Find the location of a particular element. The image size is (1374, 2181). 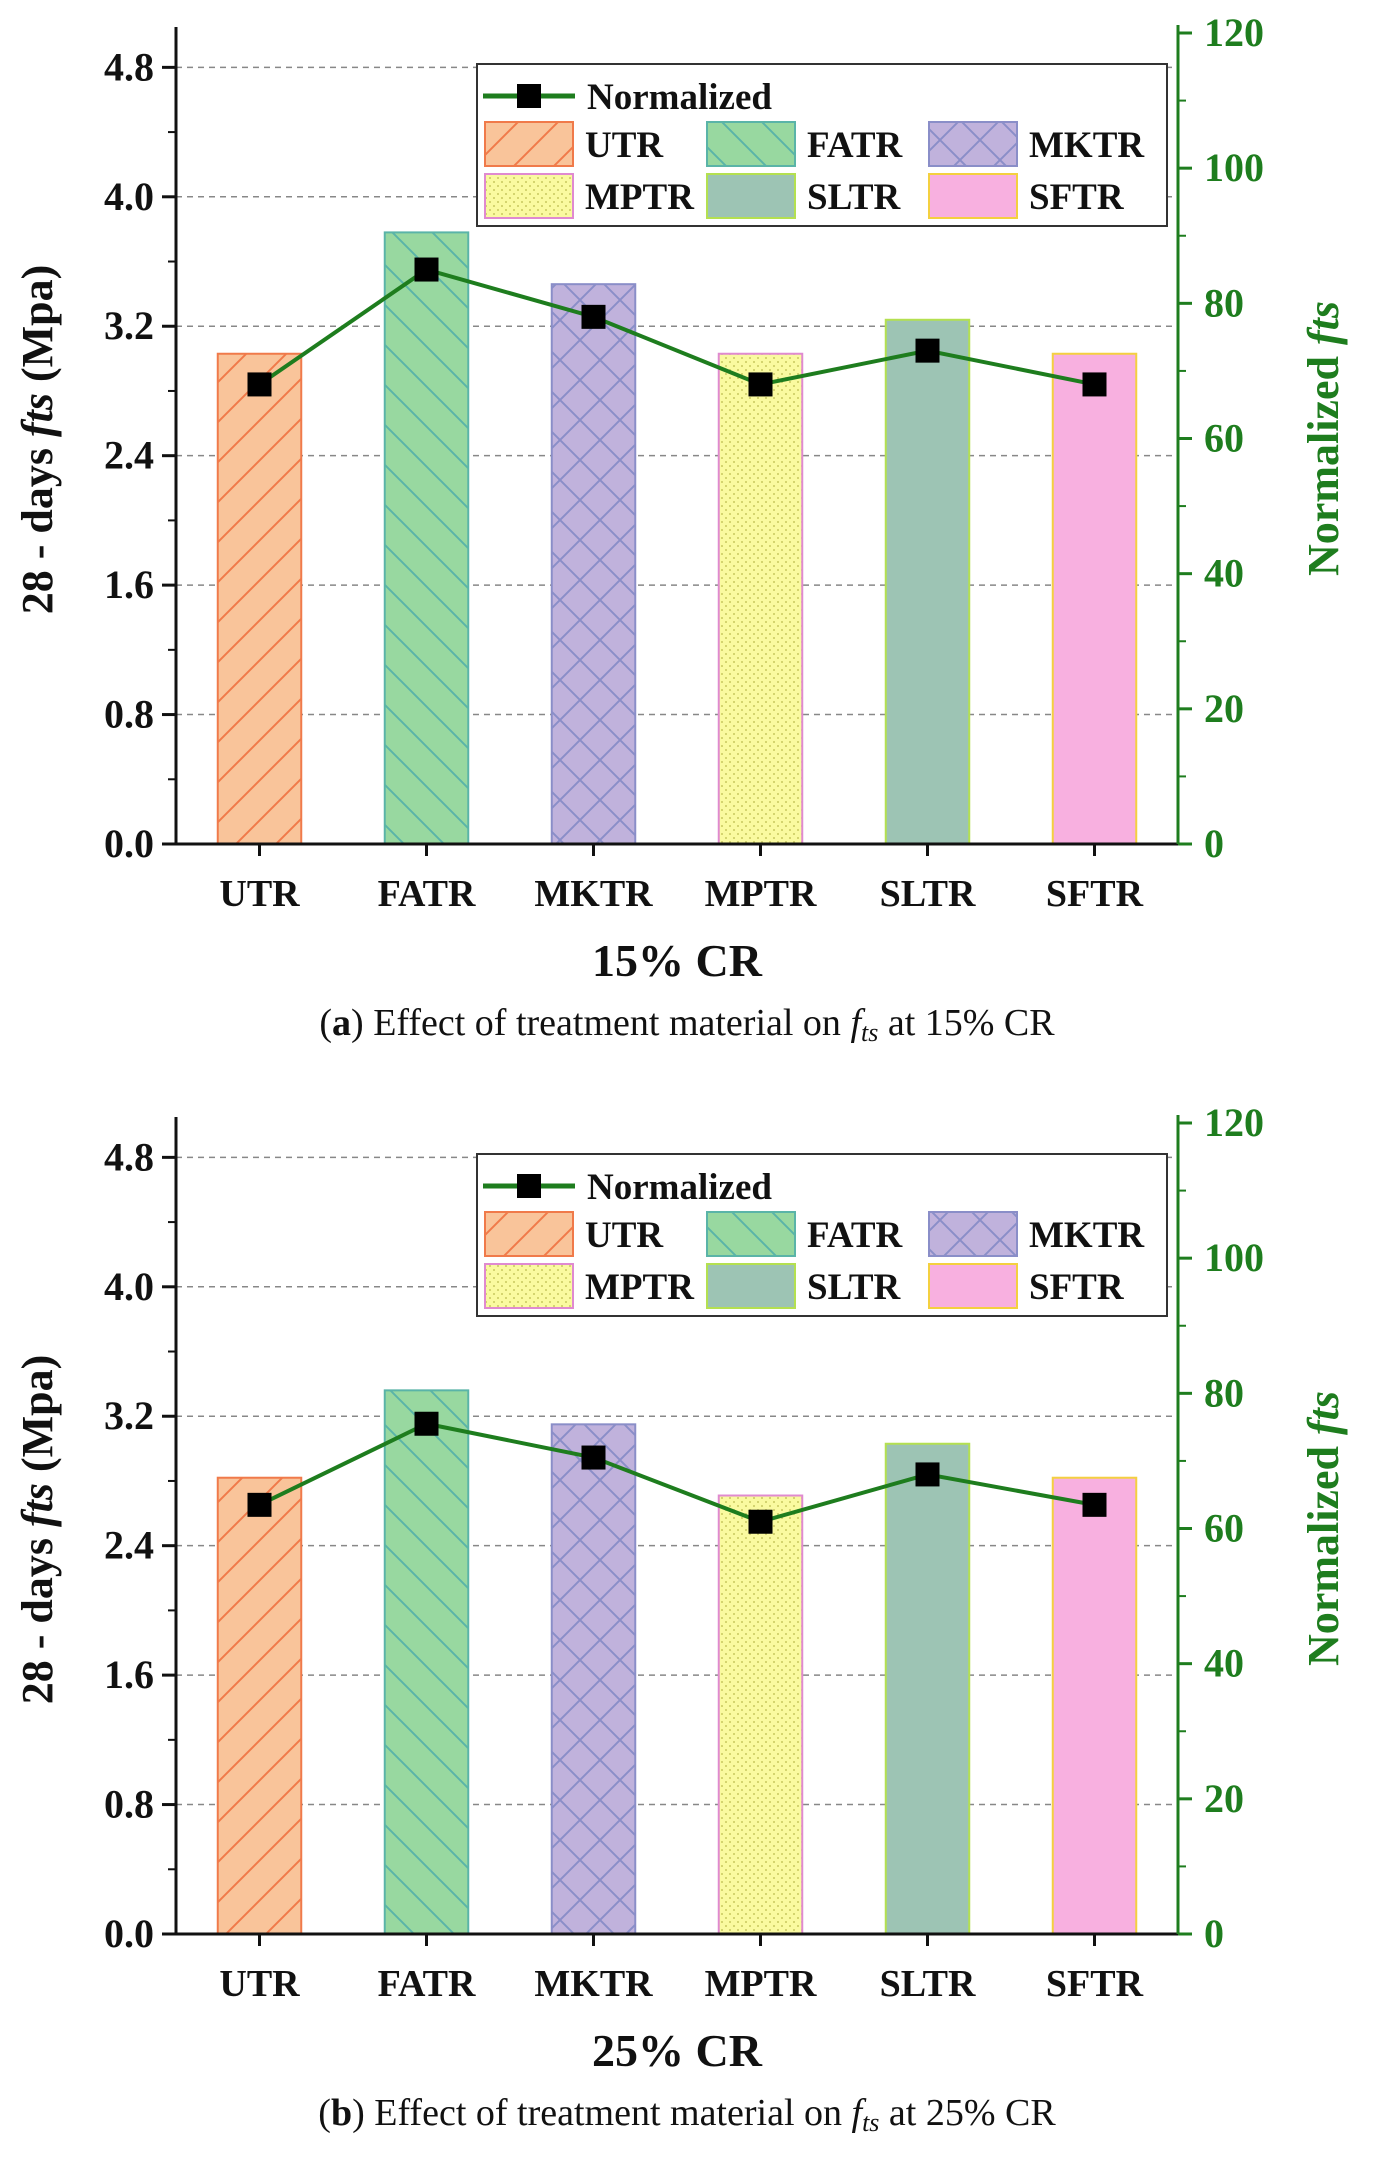

y-tick-label: 4.8 is located at coordinates (129, 66).